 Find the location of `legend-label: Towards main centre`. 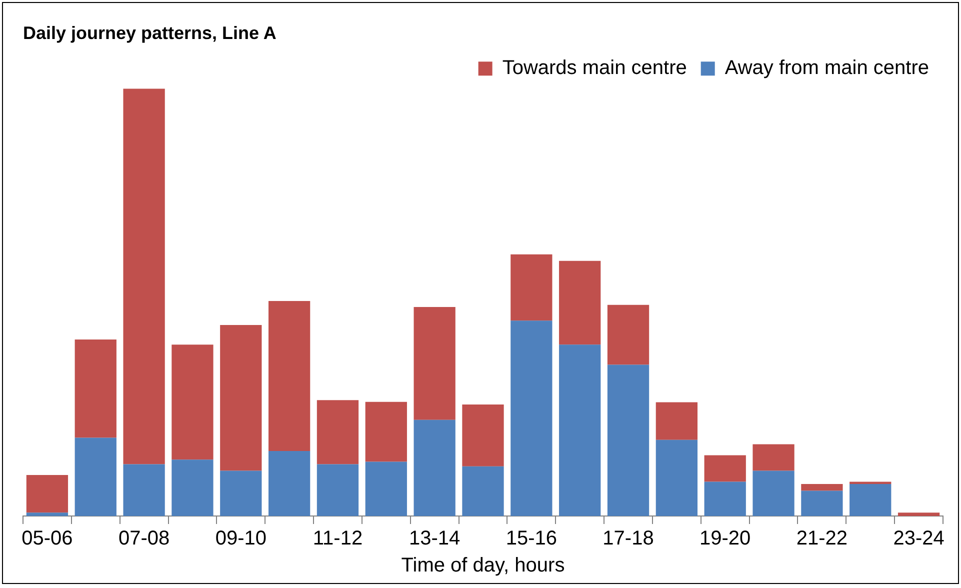

legend-label: Towards main centre is located at coordinates (594, 68).